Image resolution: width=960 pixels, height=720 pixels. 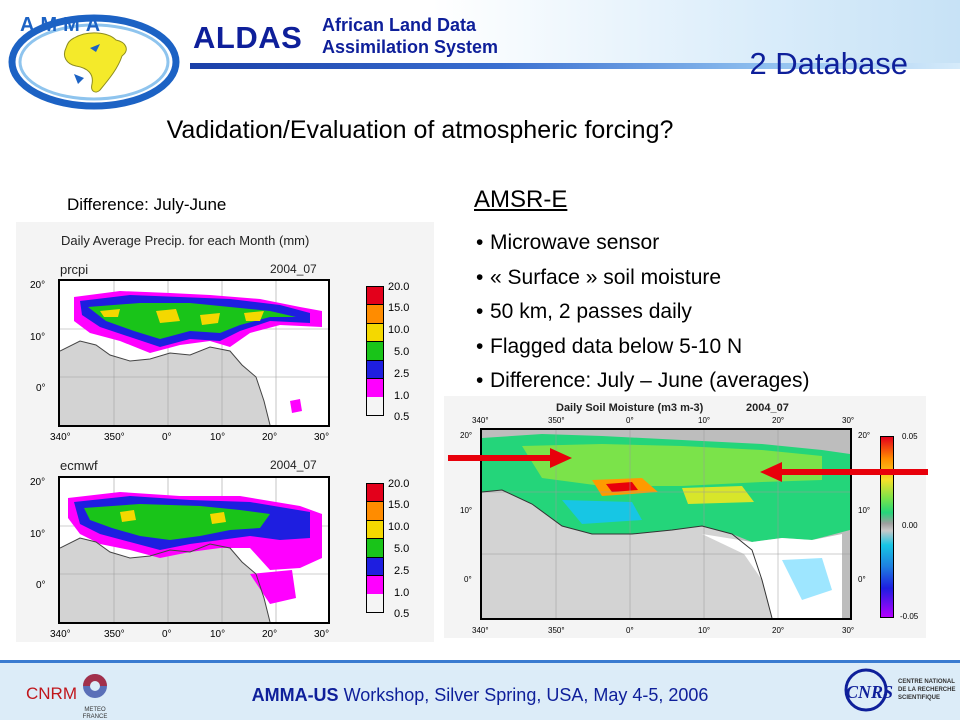 I want to click on panel2-legend-val: 2.5, so click(x=402, y=571).